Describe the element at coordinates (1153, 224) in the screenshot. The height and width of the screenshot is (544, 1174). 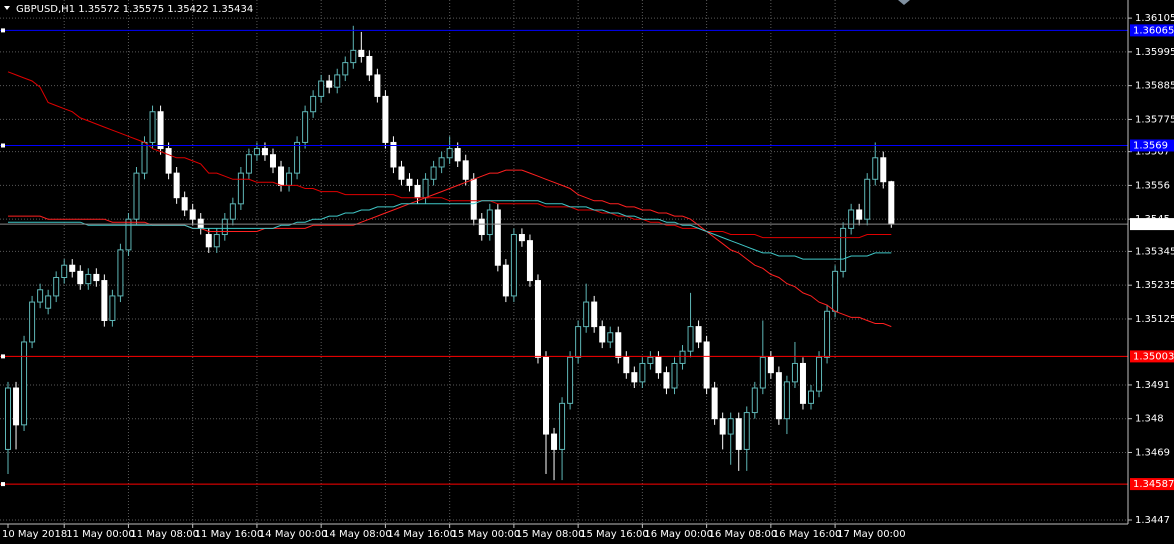
I see `last-price-label: 1.35434` at that location.